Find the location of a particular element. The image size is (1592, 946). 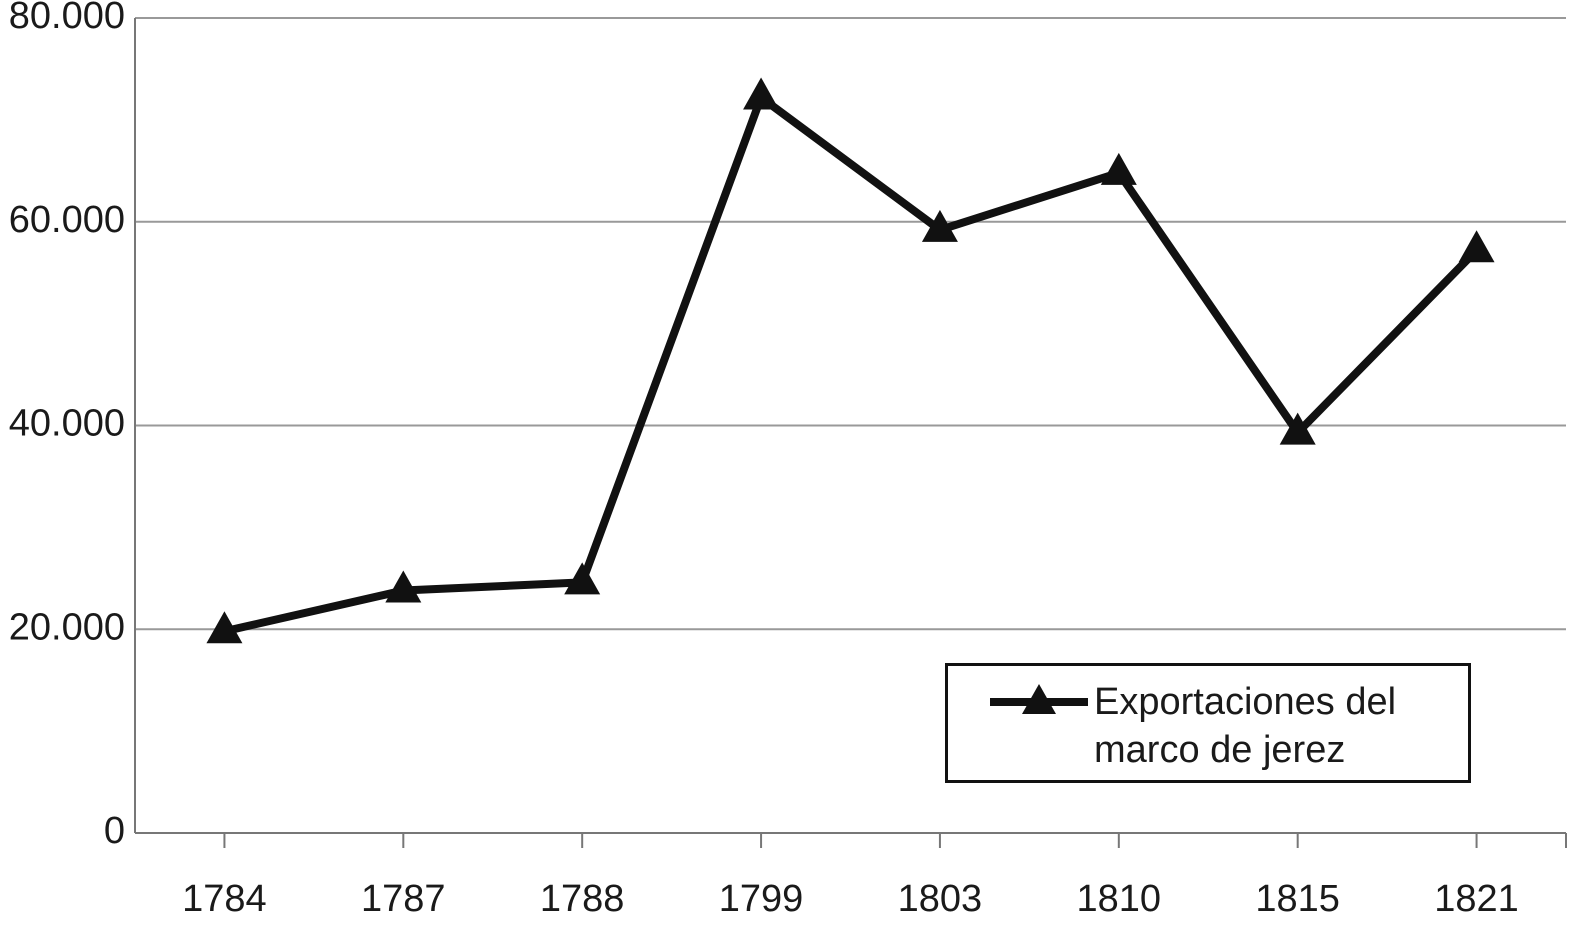

x-tick-label: 1803 is located at coordinates (940, 899).